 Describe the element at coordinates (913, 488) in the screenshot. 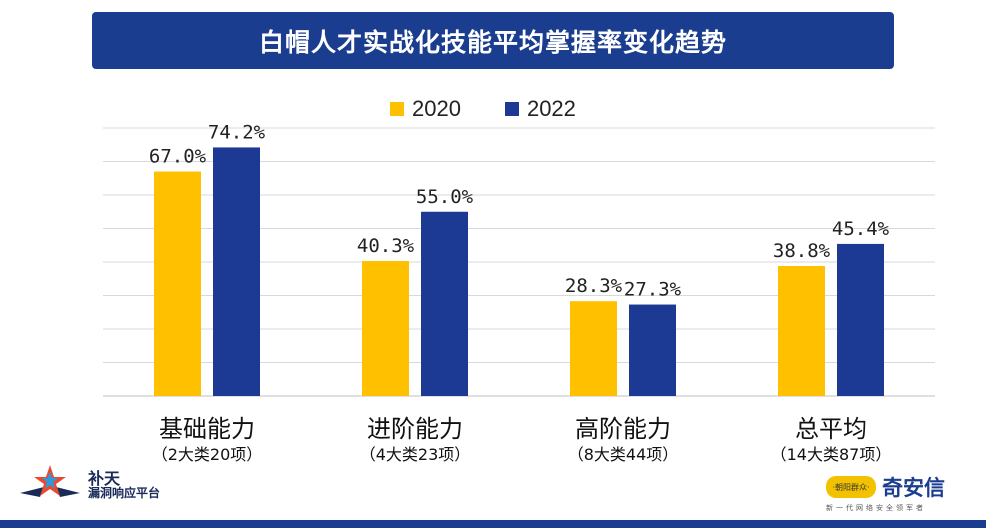

I see `qianxin-name: 奇安信` at that location.